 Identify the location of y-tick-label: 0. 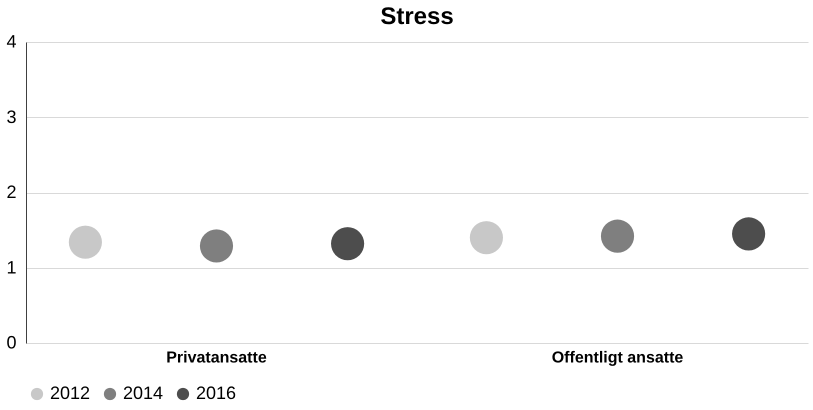
(11, 342).